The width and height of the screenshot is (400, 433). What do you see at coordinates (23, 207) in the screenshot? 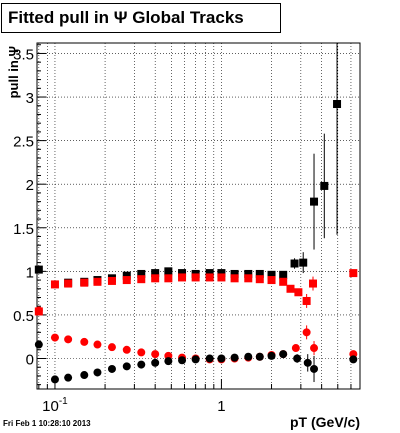
I see `y-tick-labels: 0 0.5 1 1.5 2 2.5 3 3.5` at bounding box center [23, 207].